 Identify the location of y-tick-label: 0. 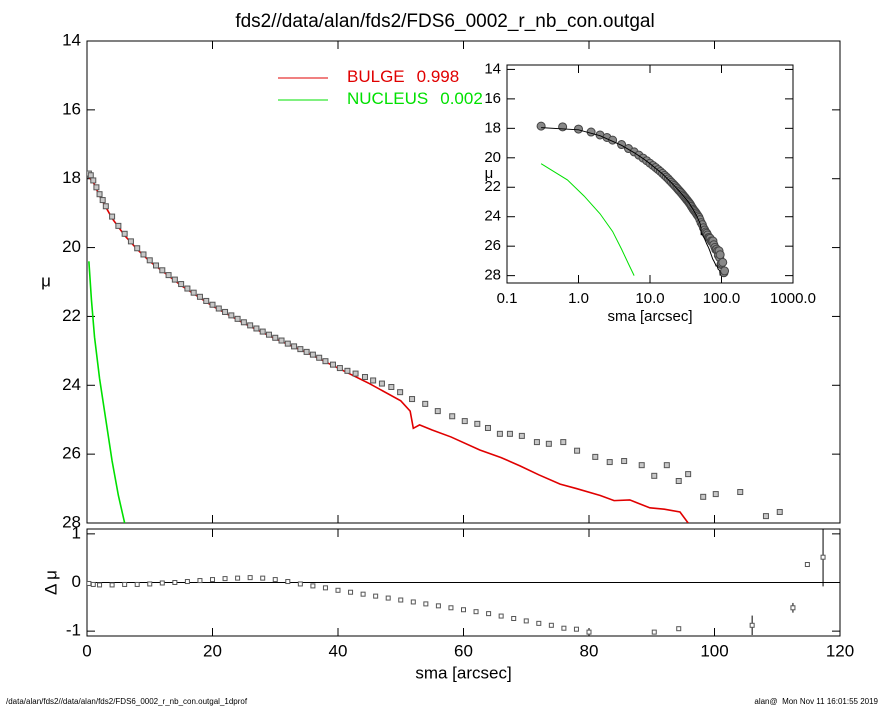
(76, 581).